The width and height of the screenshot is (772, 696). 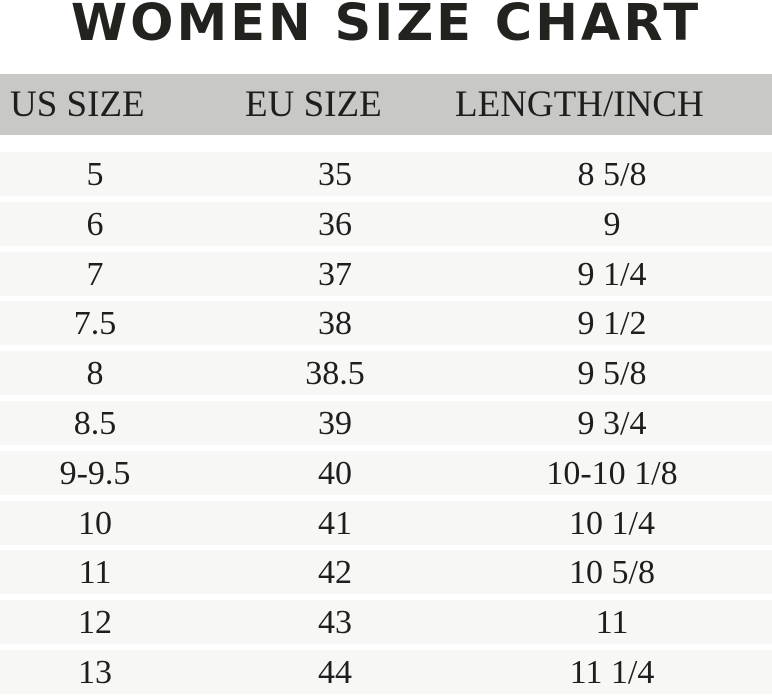 I want to click on cell-length: 11 1/4, so click(x=612, y=672).